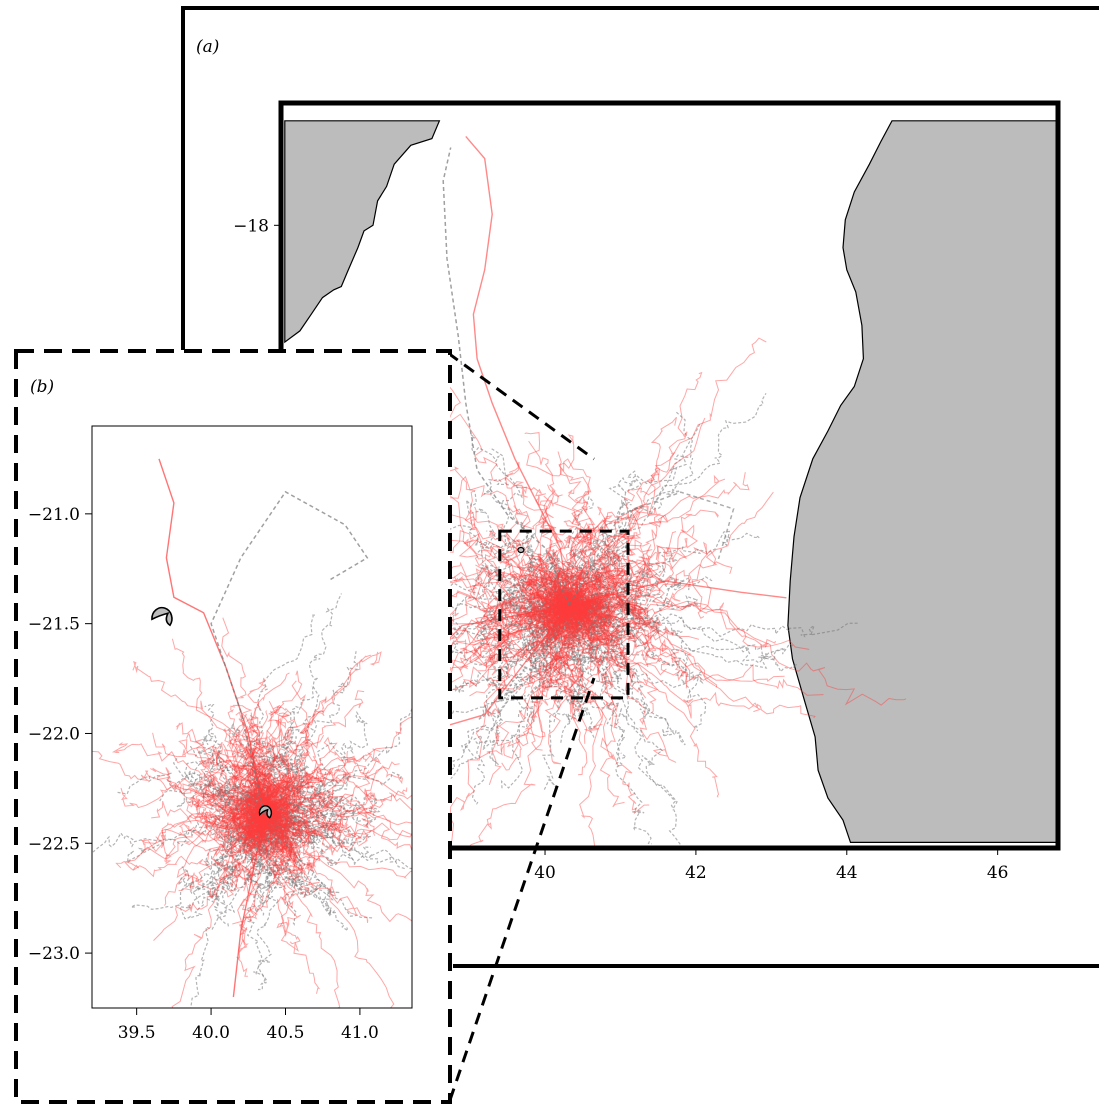  Describe the element at coordinates (137, 1033) in the screenshot. I see `panel-b-x-tick-label: 39.5` at that location.